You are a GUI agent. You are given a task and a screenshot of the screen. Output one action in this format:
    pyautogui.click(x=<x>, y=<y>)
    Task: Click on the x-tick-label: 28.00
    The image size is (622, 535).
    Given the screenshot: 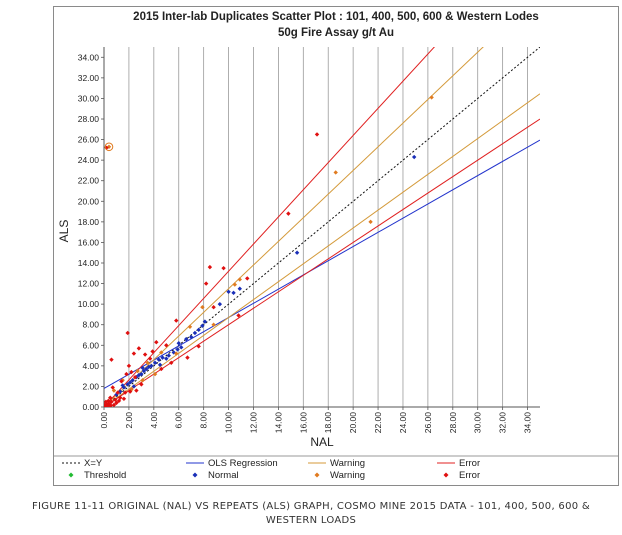 What is the action you would take?
    pyautogui.click(x=453, y=423)
    